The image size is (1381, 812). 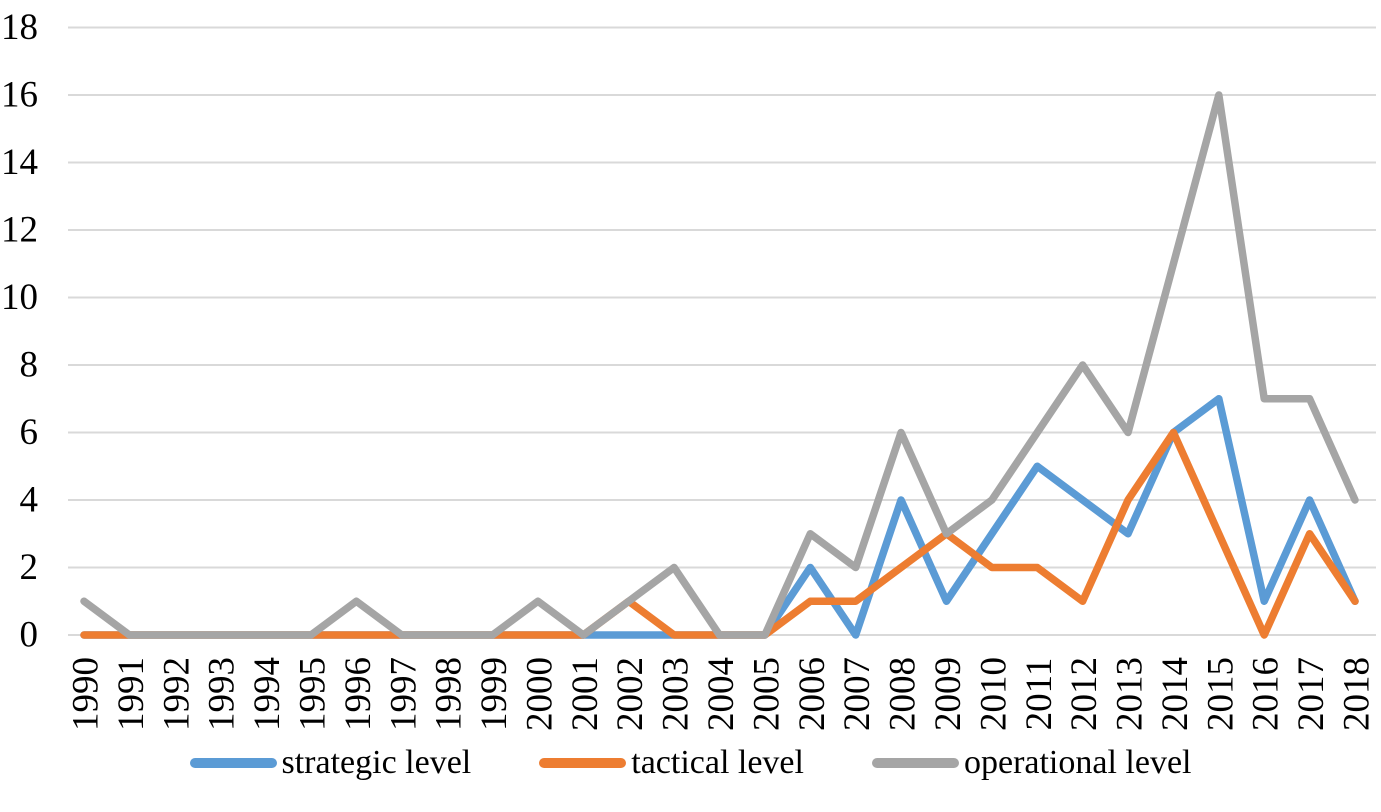 What do you see at coordinates (376, 762) in the screenshot?
I see `legend-label-strategic-level: strategic level` at bounding box center [376, 762].